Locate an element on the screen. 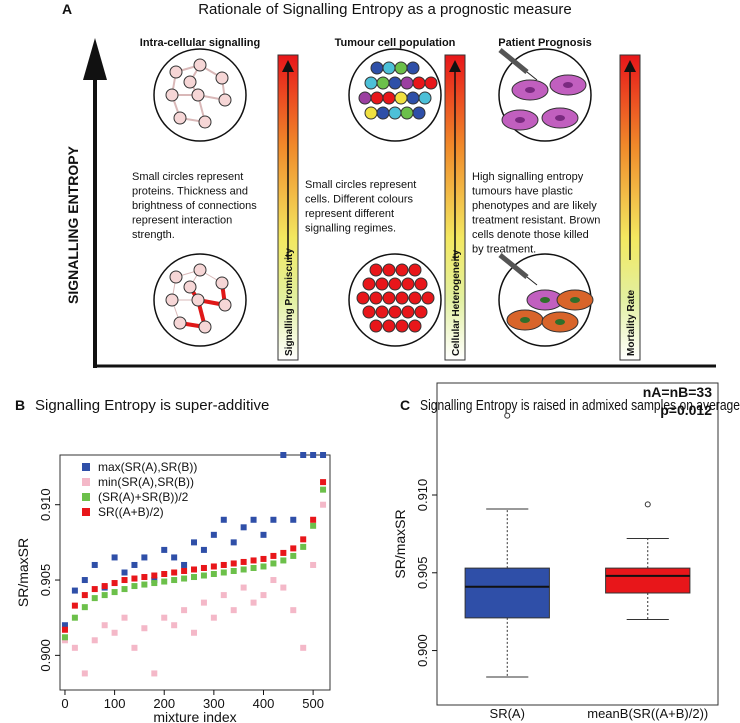 The width and height of the screenshot is (740, 723). syringe is located at coordinates (513, 266).